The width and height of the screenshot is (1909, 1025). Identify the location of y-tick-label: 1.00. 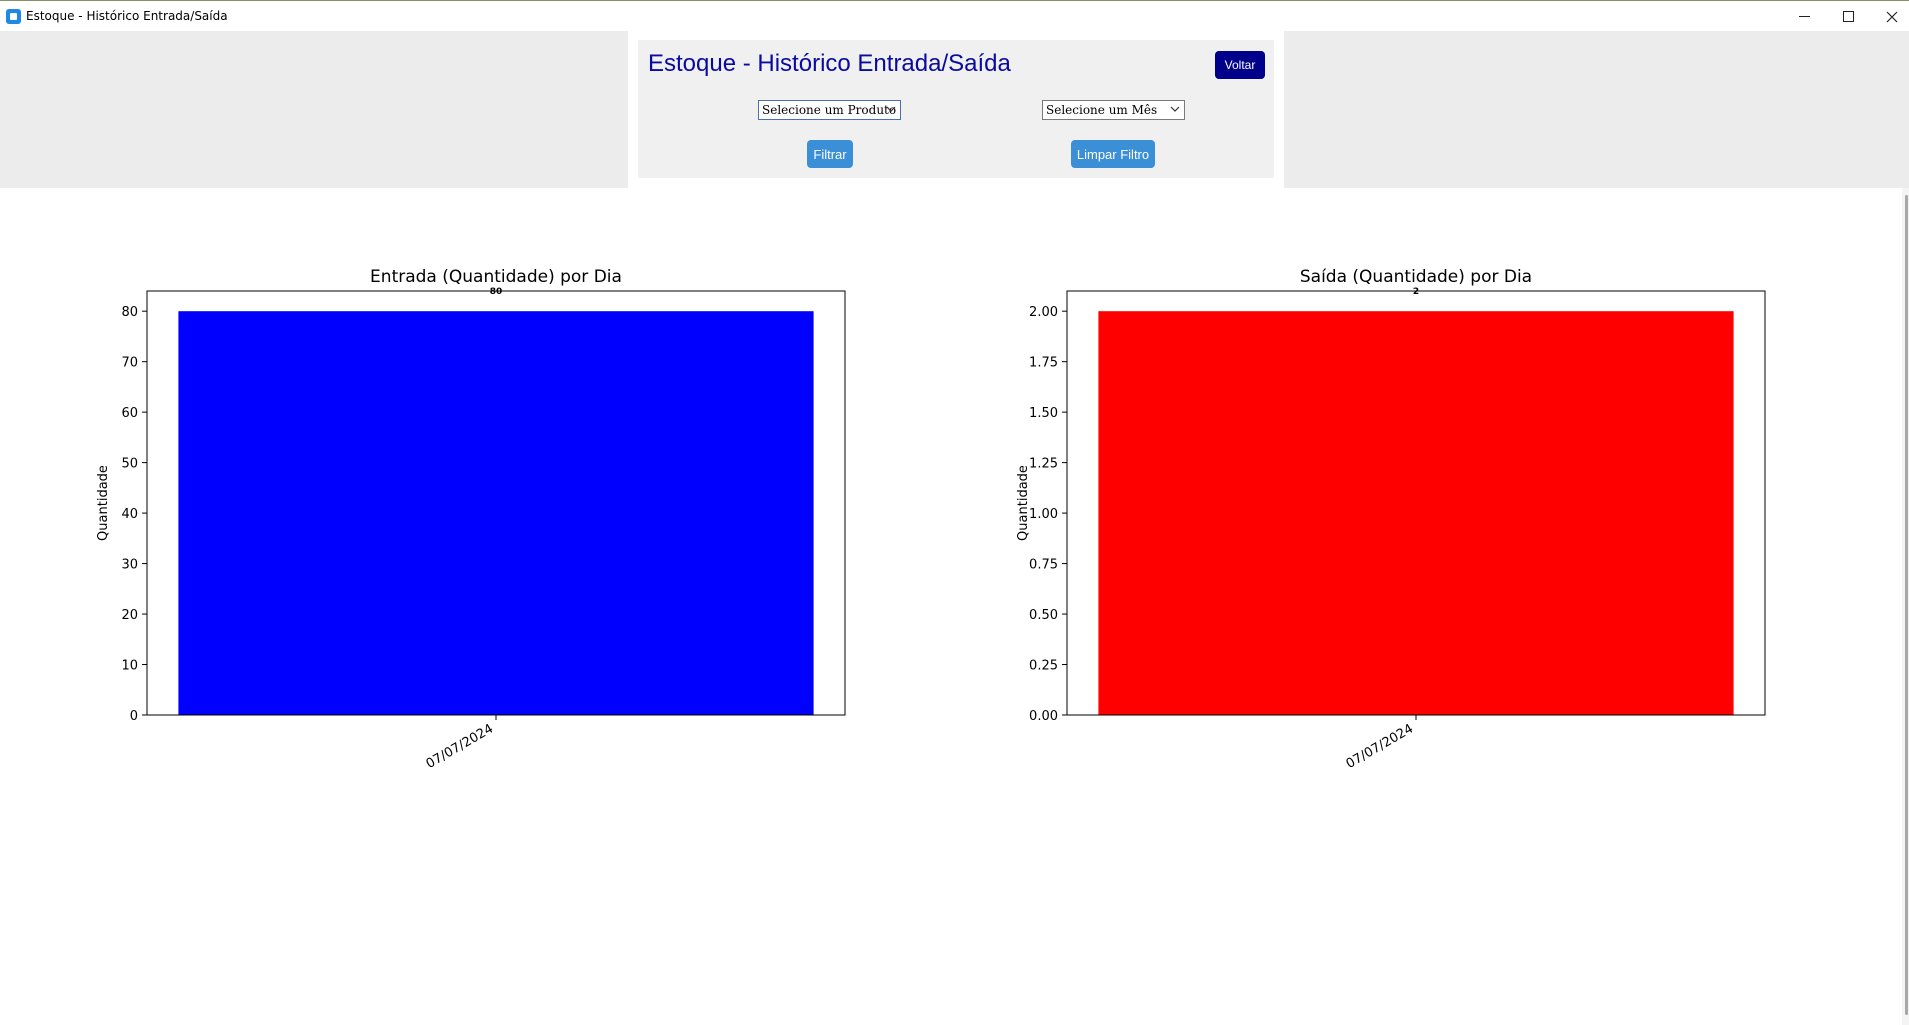
(1043, 514).